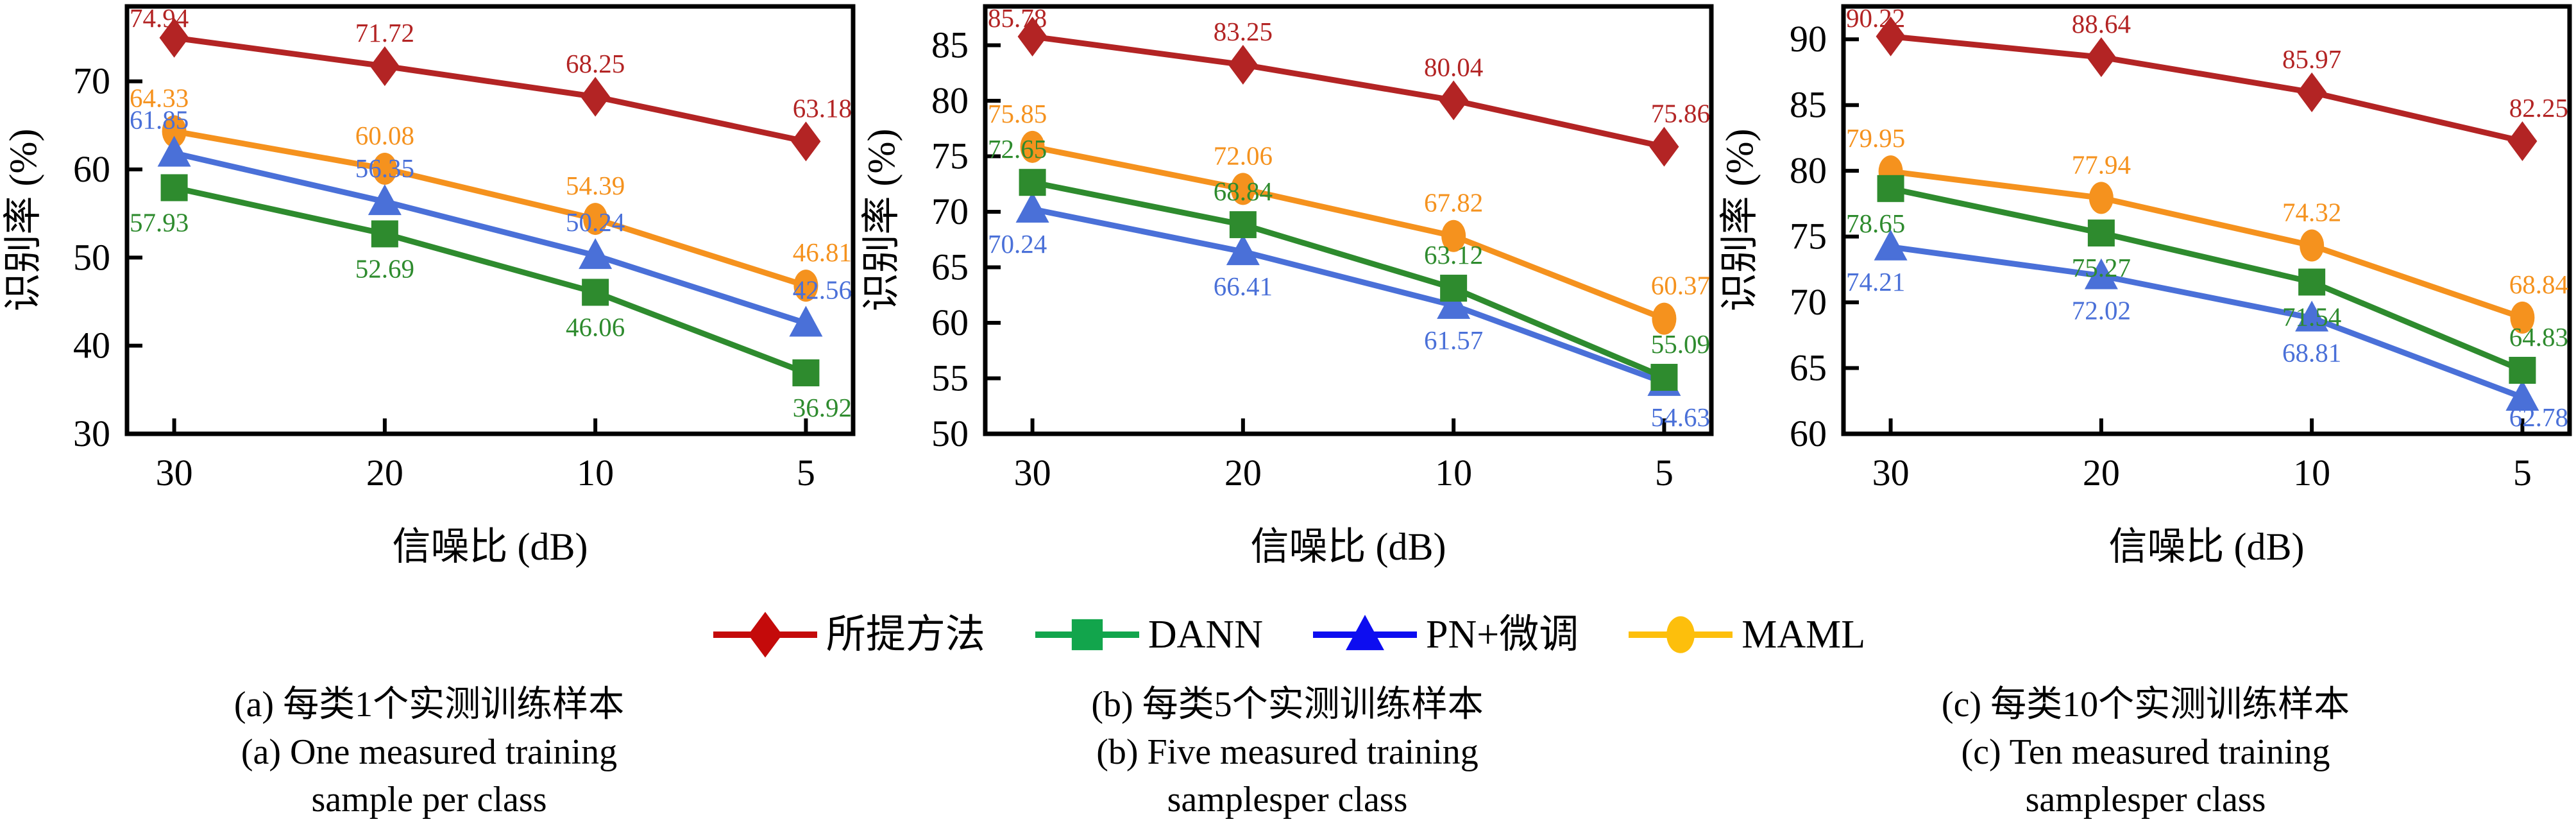 This screenshot has height=833, width=2576. What do you see at coordinates (1349, 312) in the screenshot?
I see `series-PN+微调: 70.24 66.41 61.57 54.63` at bounding box center [1349, 312].